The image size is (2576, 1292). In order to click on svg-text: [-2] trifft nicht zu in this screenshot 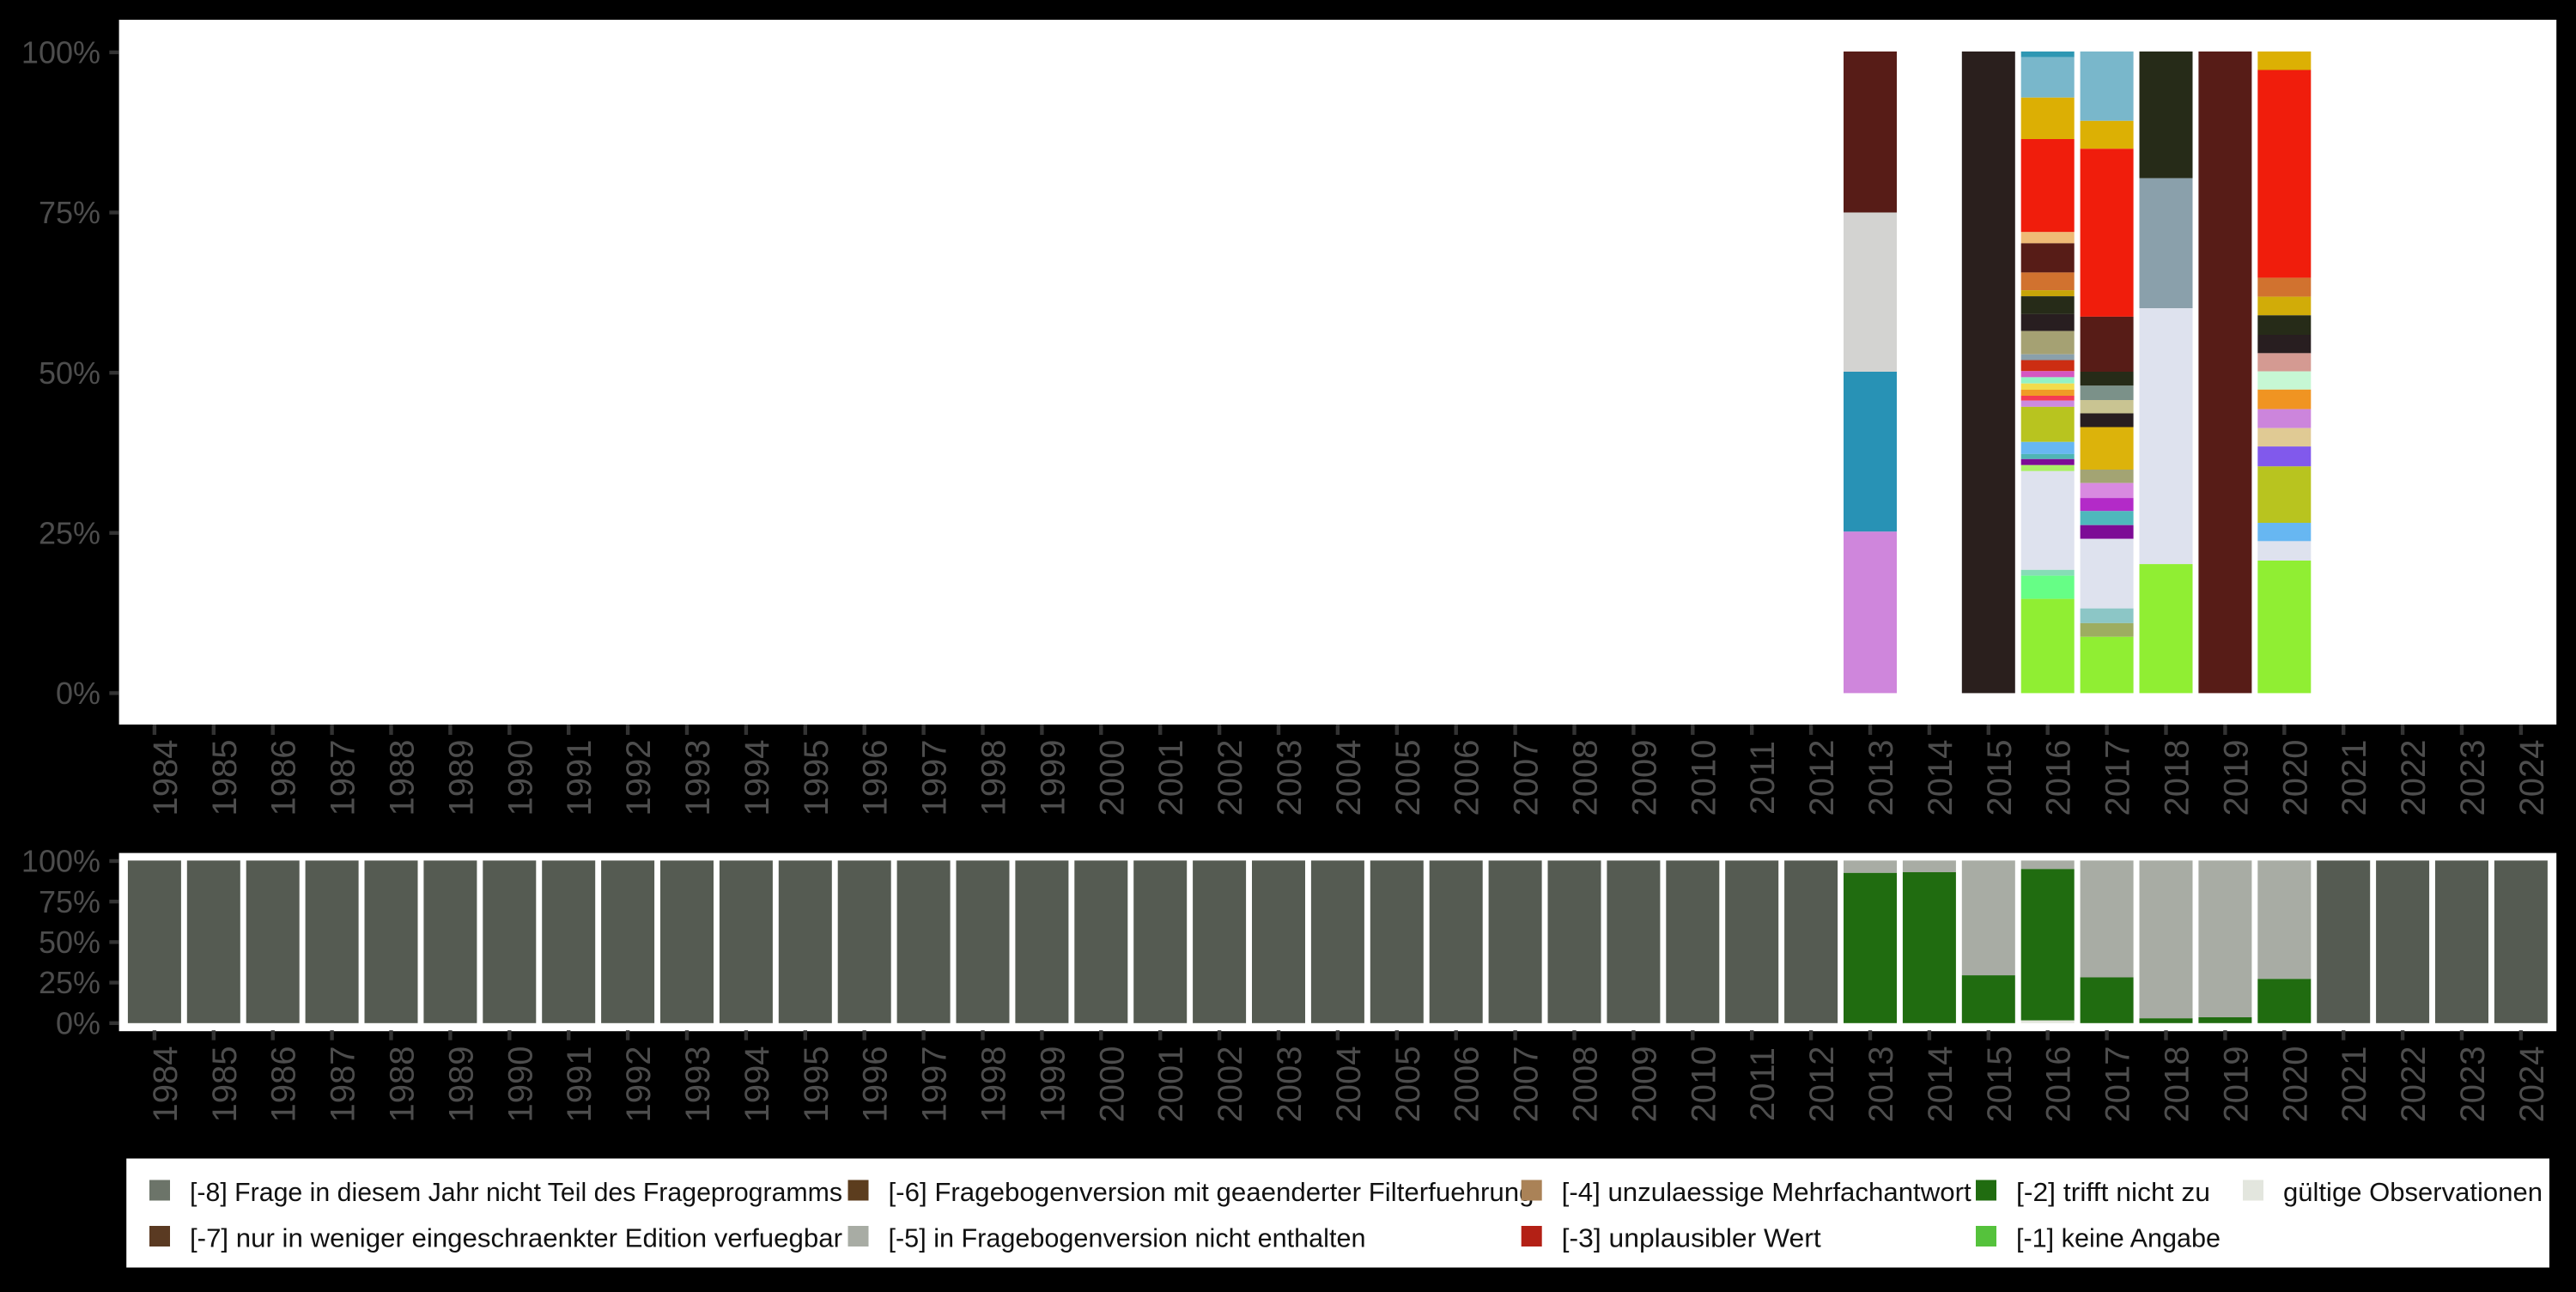, I will do `click(2113, 1192)`.